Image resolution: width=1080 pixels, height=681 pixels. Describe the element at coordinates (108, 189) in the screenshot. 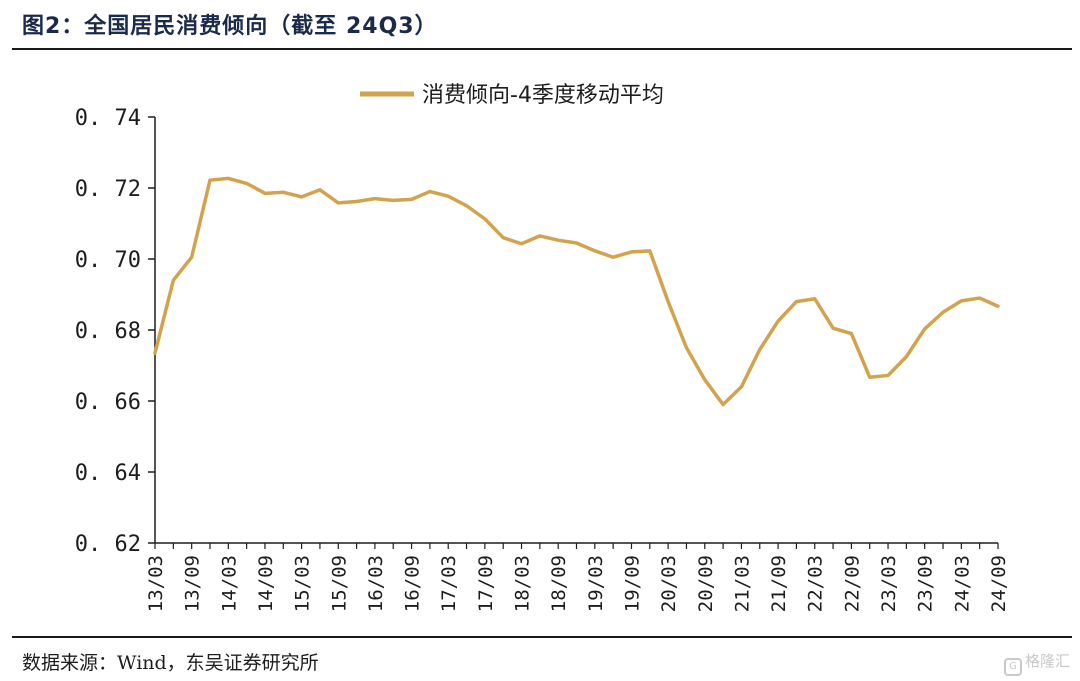

I see `y-tick-label: 0. 72` at that location.